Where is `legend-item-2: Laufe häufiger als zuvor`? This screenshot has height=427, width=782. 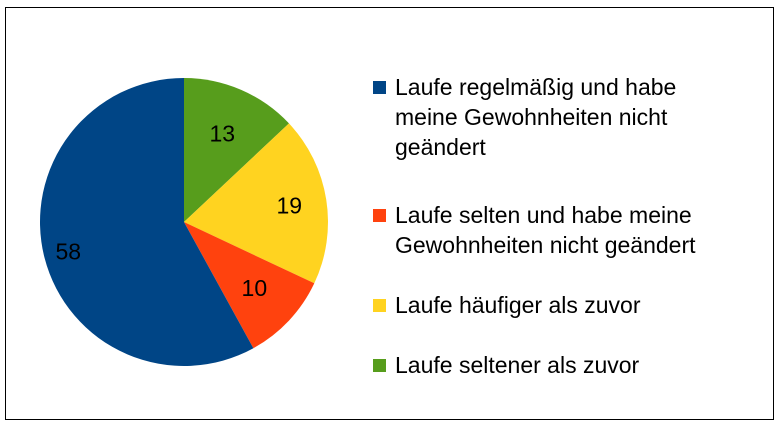
legend-item-2: Laufe häufiger als zuvor is located at coordinates (507, 305).